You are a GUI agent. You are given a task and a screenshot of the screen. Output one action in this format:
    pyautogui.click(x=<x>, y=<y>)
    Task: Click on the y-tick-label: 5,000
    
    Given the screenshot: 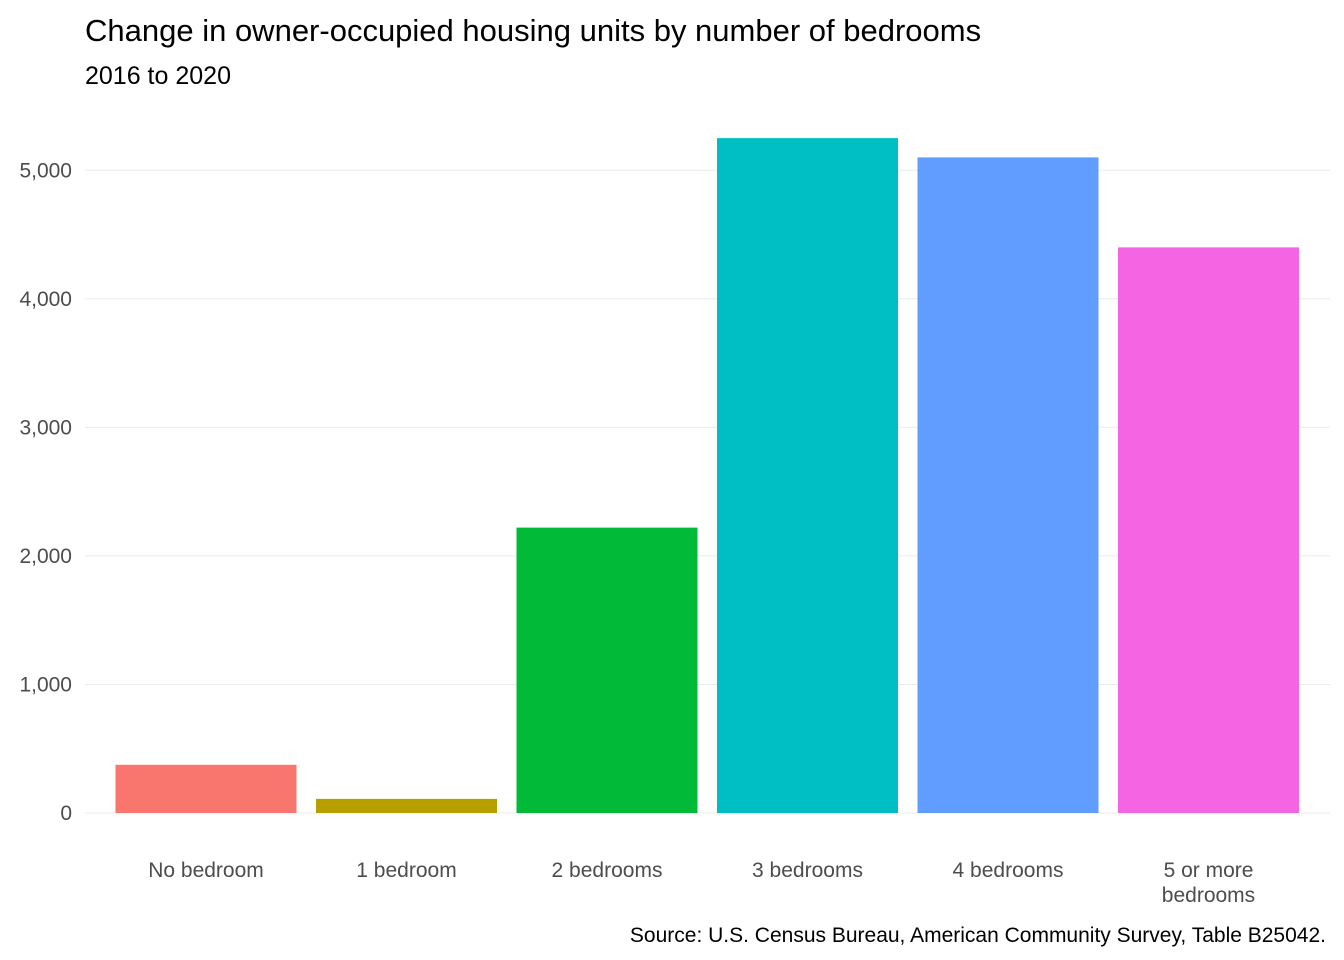 What is the action you would take?
    pyautogui.click(x=45, y=170)
    